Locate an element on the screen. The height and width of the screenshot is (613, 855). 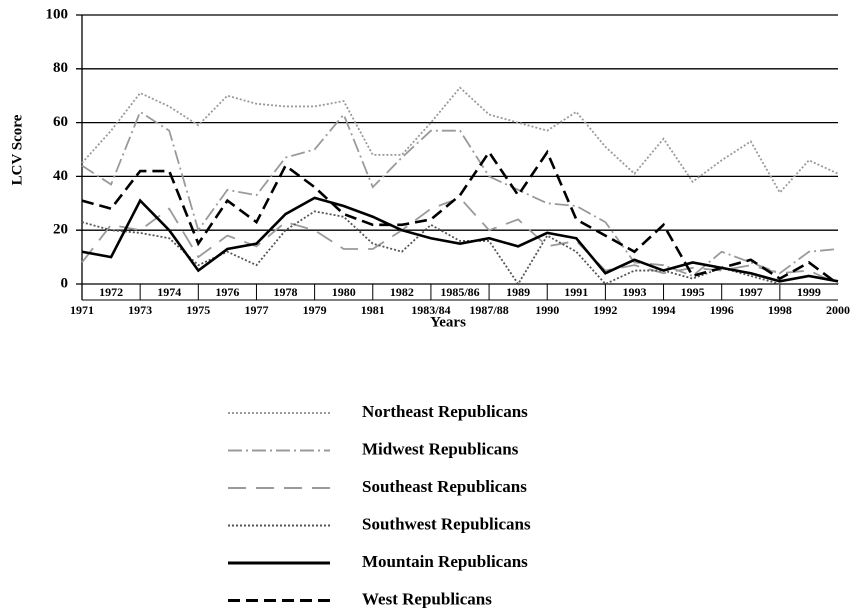
x-tick-label: 1972 is located at coordinates (111, 292).